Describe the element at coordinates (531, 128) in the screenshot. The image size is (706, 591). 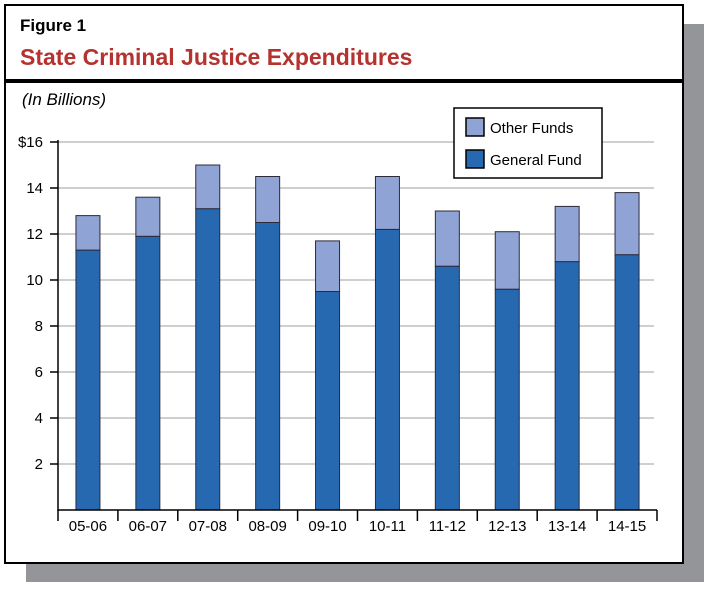
I see `legend-label: Other Funds` at that location.